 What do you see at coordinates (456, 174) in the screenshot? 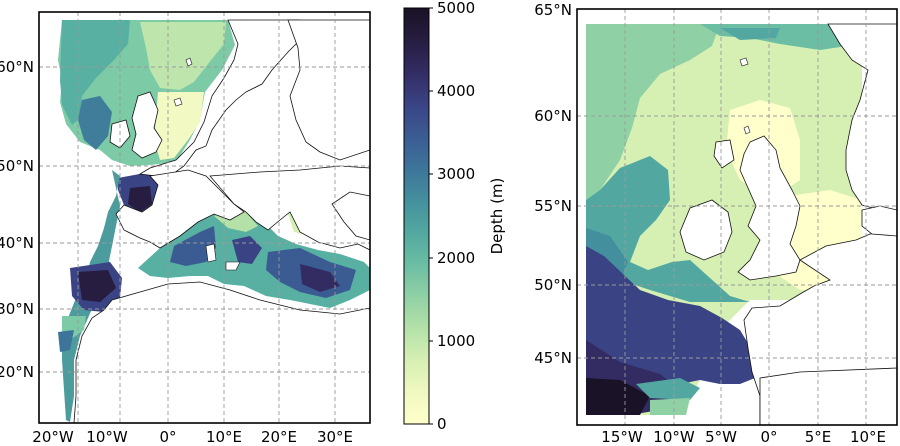
I see `colorbar-tick-label: 3000` at bounding box center [456, 174].